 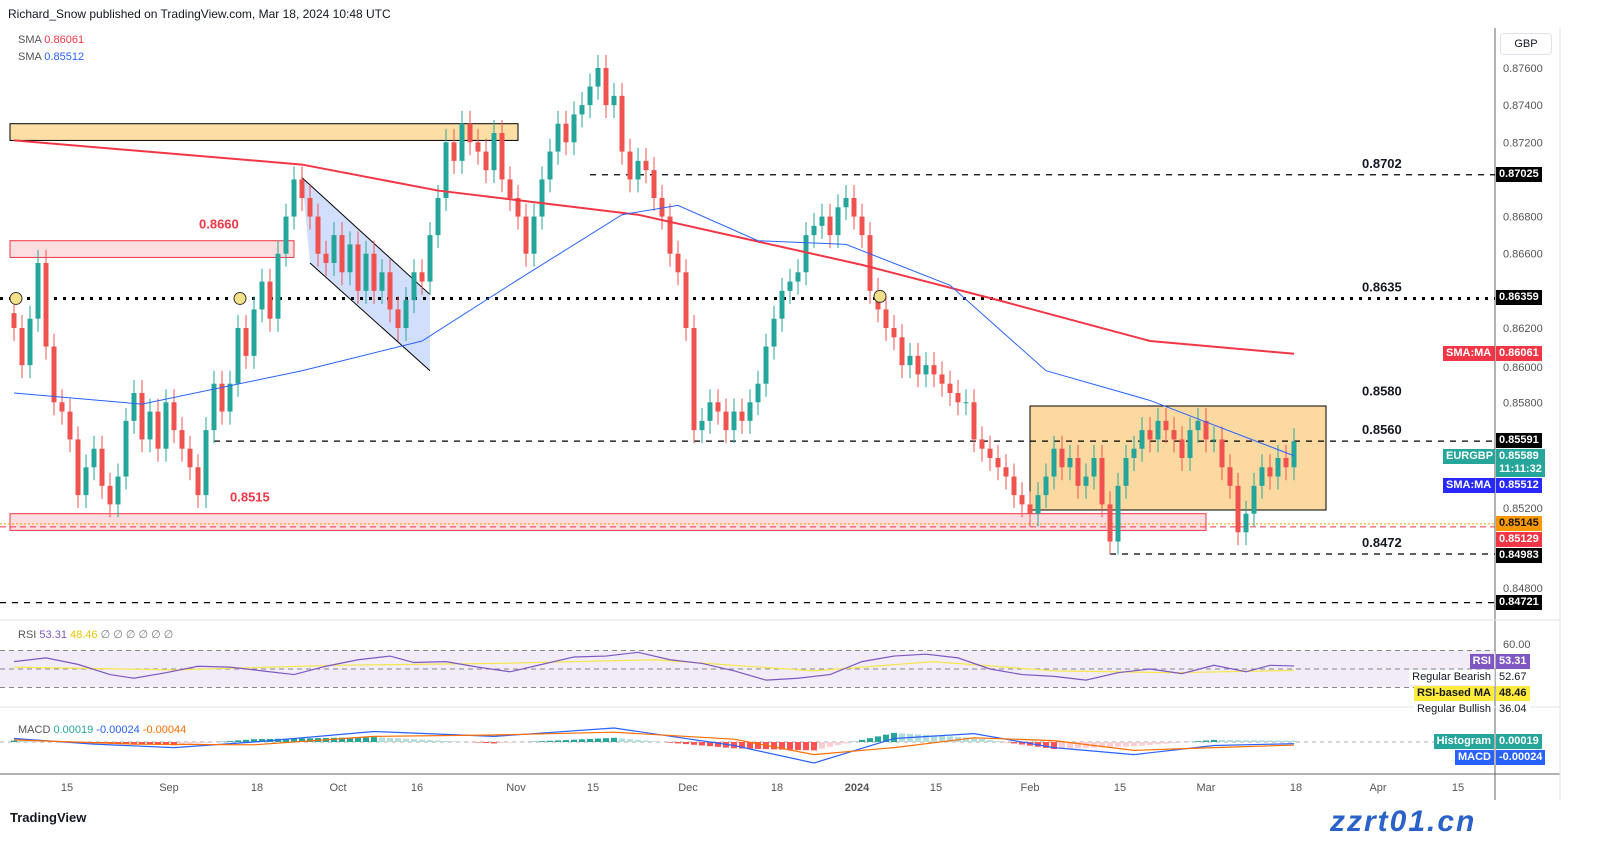 What do you see at coordinates (654, 666) in the screenshot?
I see `rsi-line` at bounding box center [654, 666].